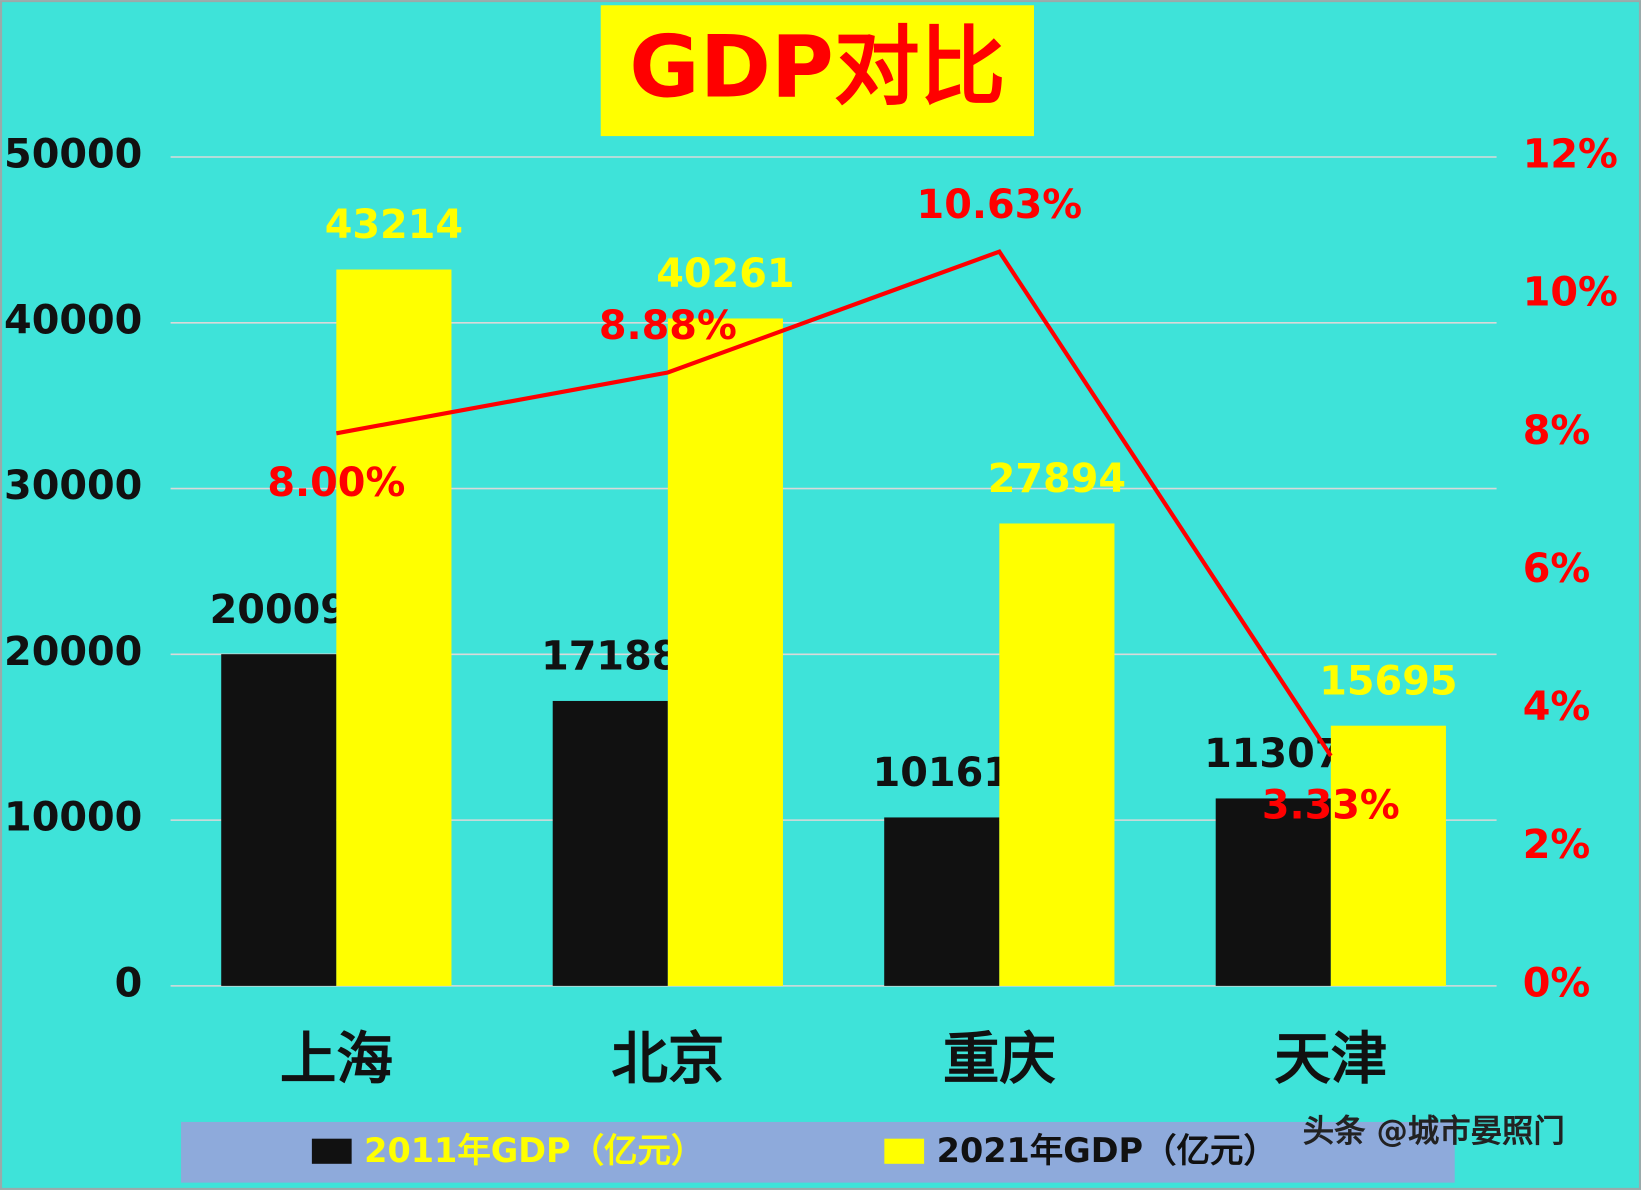 The image size is (1641, 1190). I want to click on y-tick-label: 50000, so click(73, 155).